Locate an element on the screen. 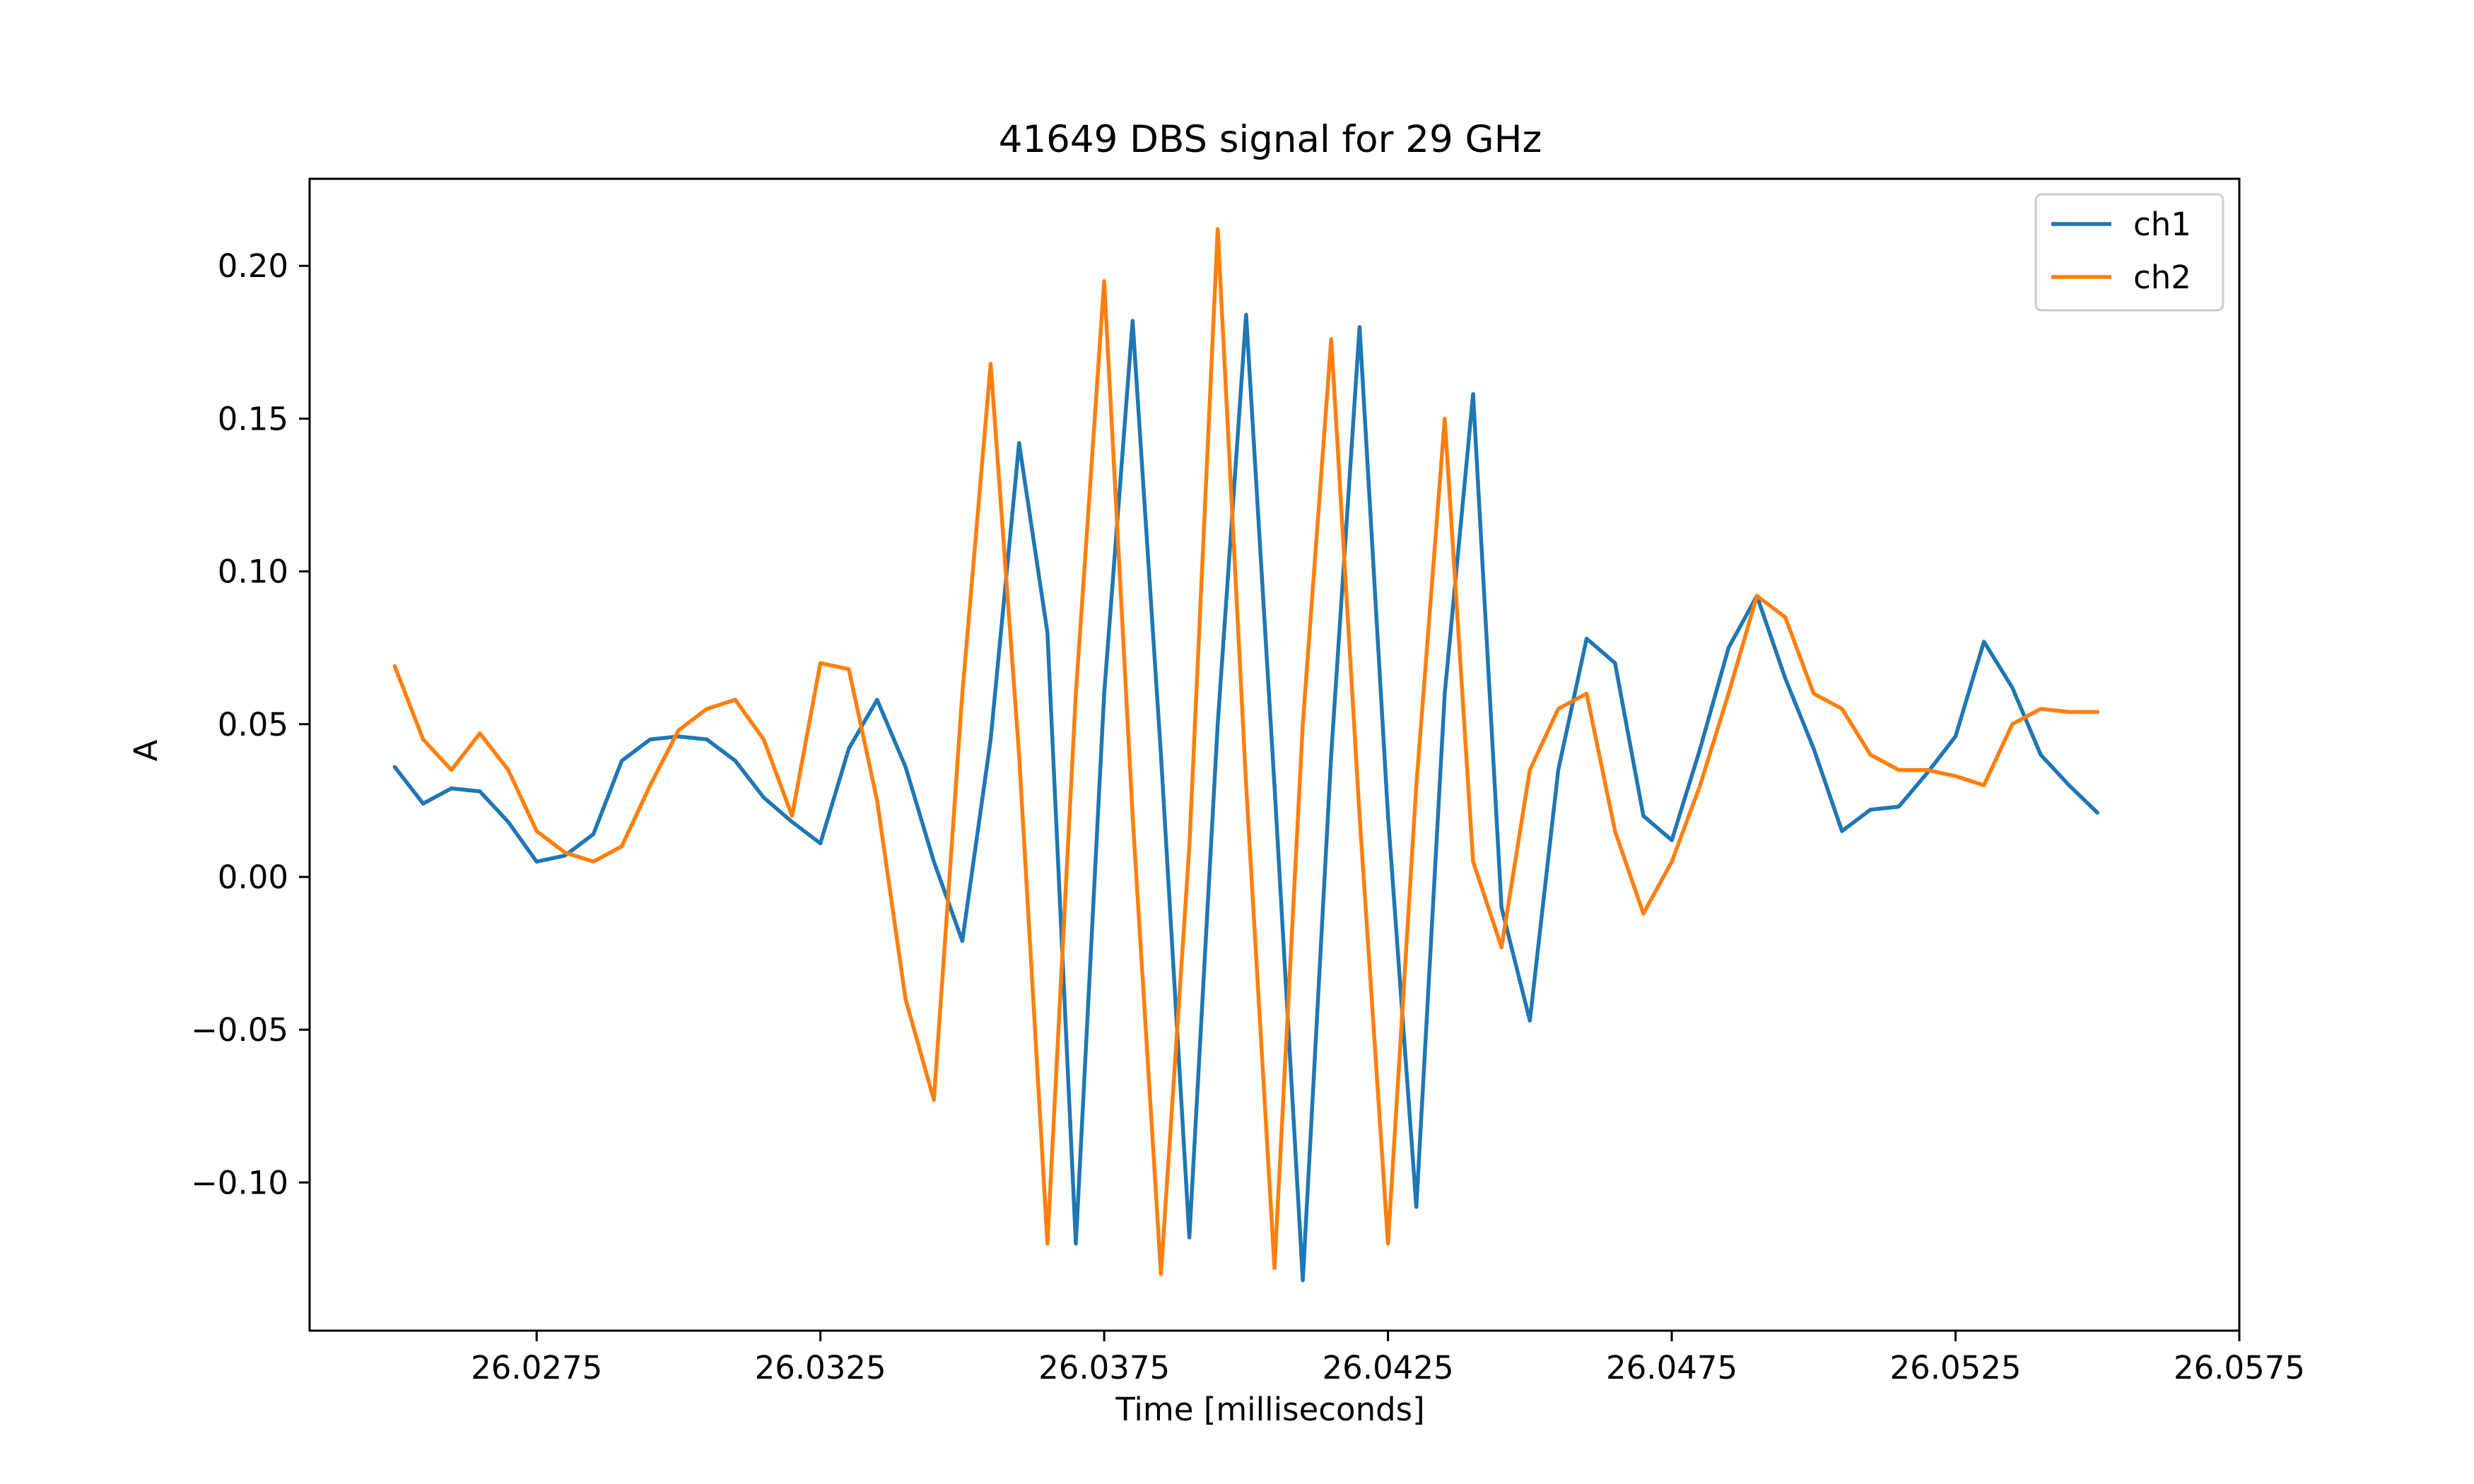 This screenshot has width=2474, height=1484. x-tick-label: 26.0425 is located at coordinates (1388, 1367).